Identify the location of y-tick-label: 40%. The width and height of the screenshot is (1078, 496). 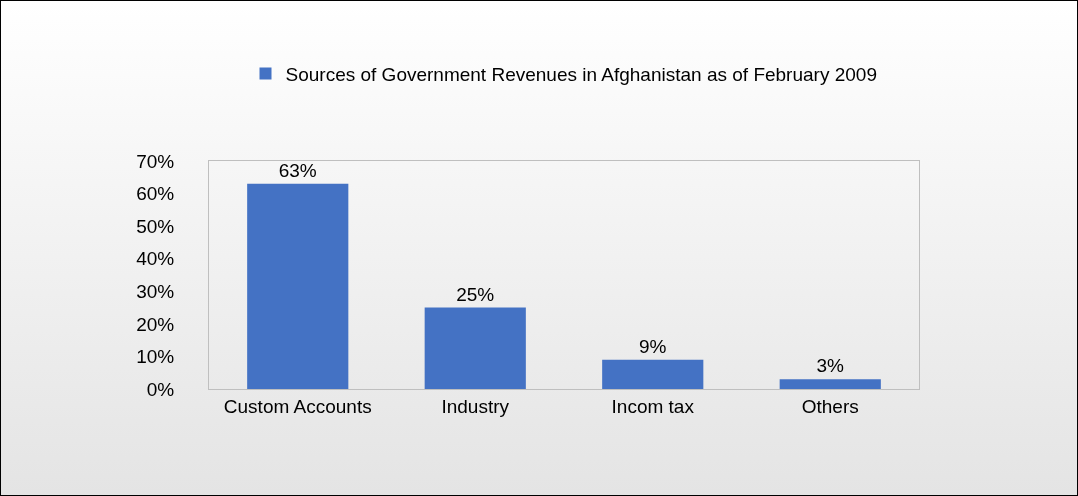
(155, 259).